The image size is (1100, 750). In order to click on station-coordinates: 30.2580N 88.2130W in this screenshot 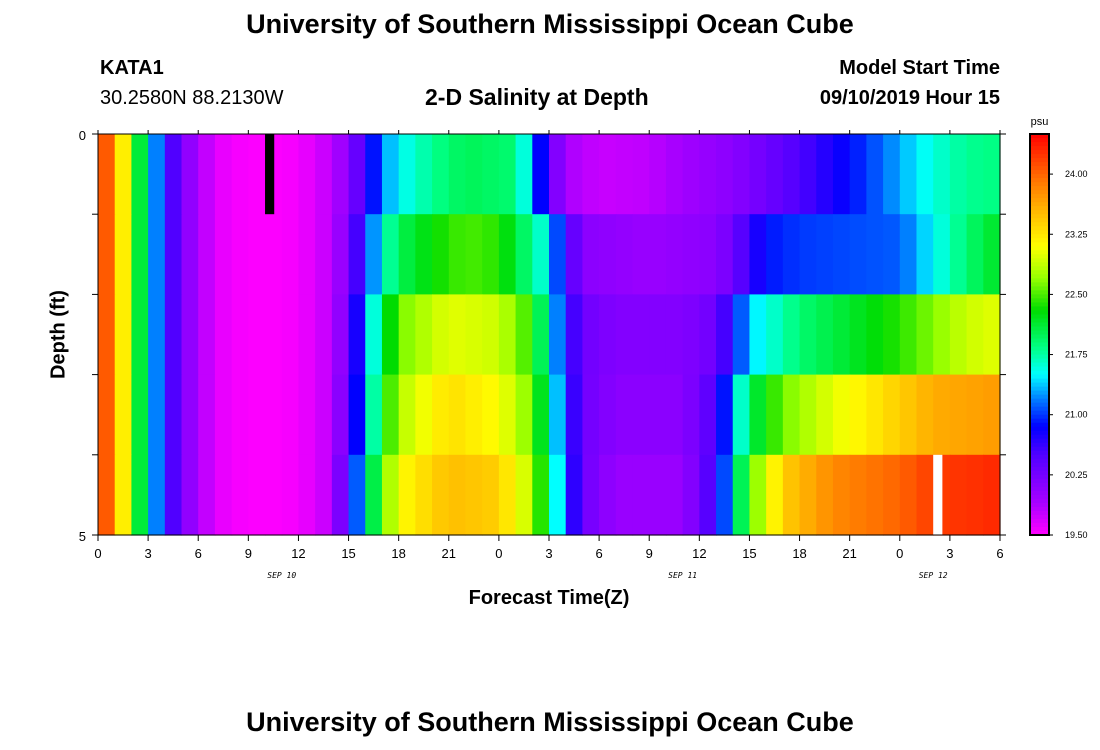, I will do `click(192, 98)`.